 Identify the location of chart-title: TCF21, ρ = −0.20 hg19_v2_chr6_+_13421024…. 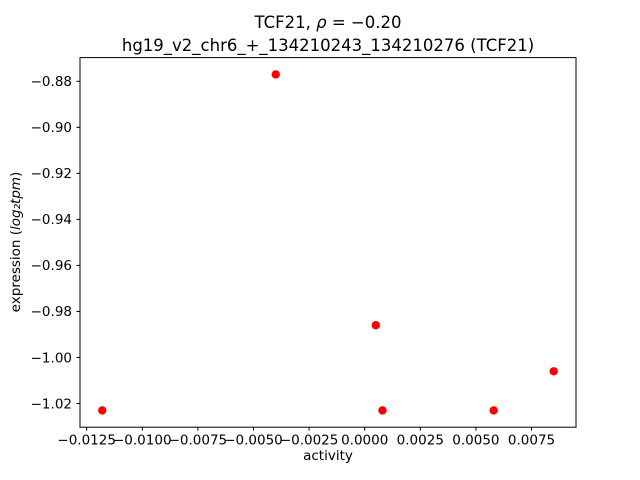
(328, 34).